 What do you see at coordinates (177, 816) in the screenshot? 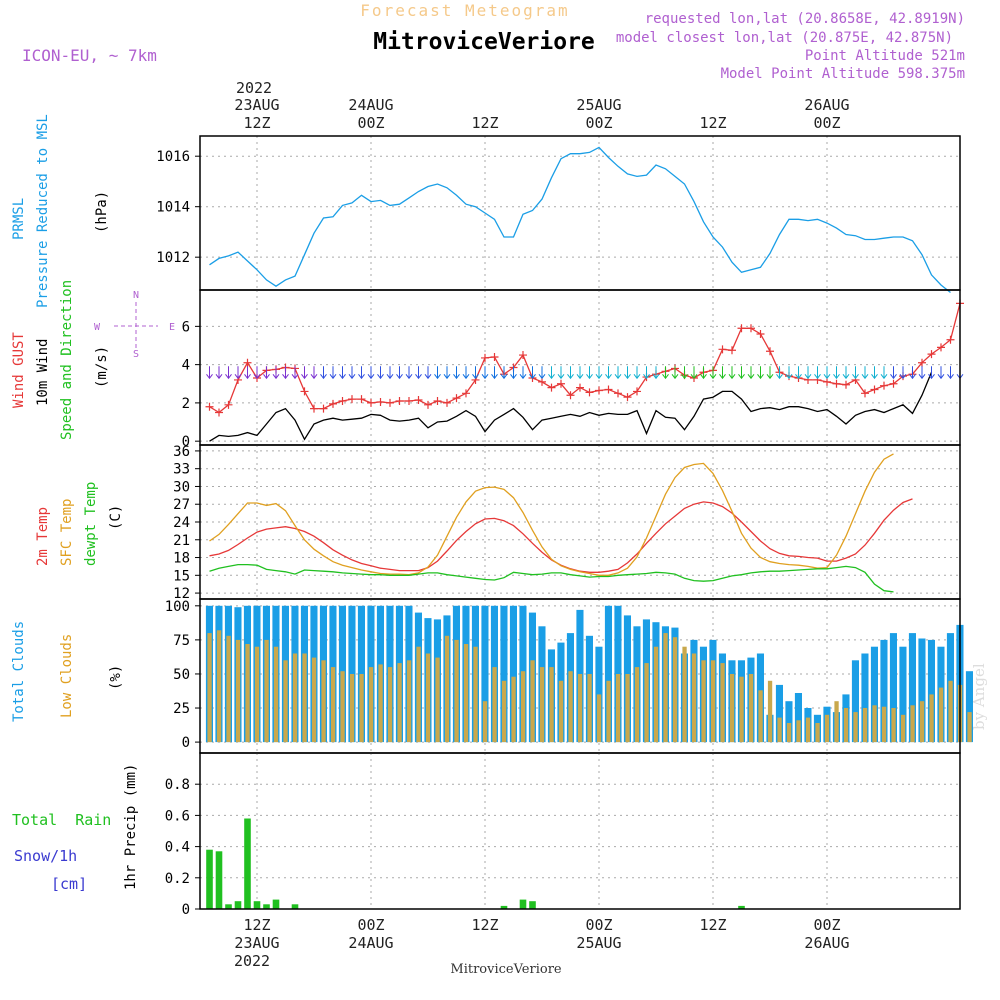
I see `y-tick-label: 0.6` at bounding box center [177, 816].